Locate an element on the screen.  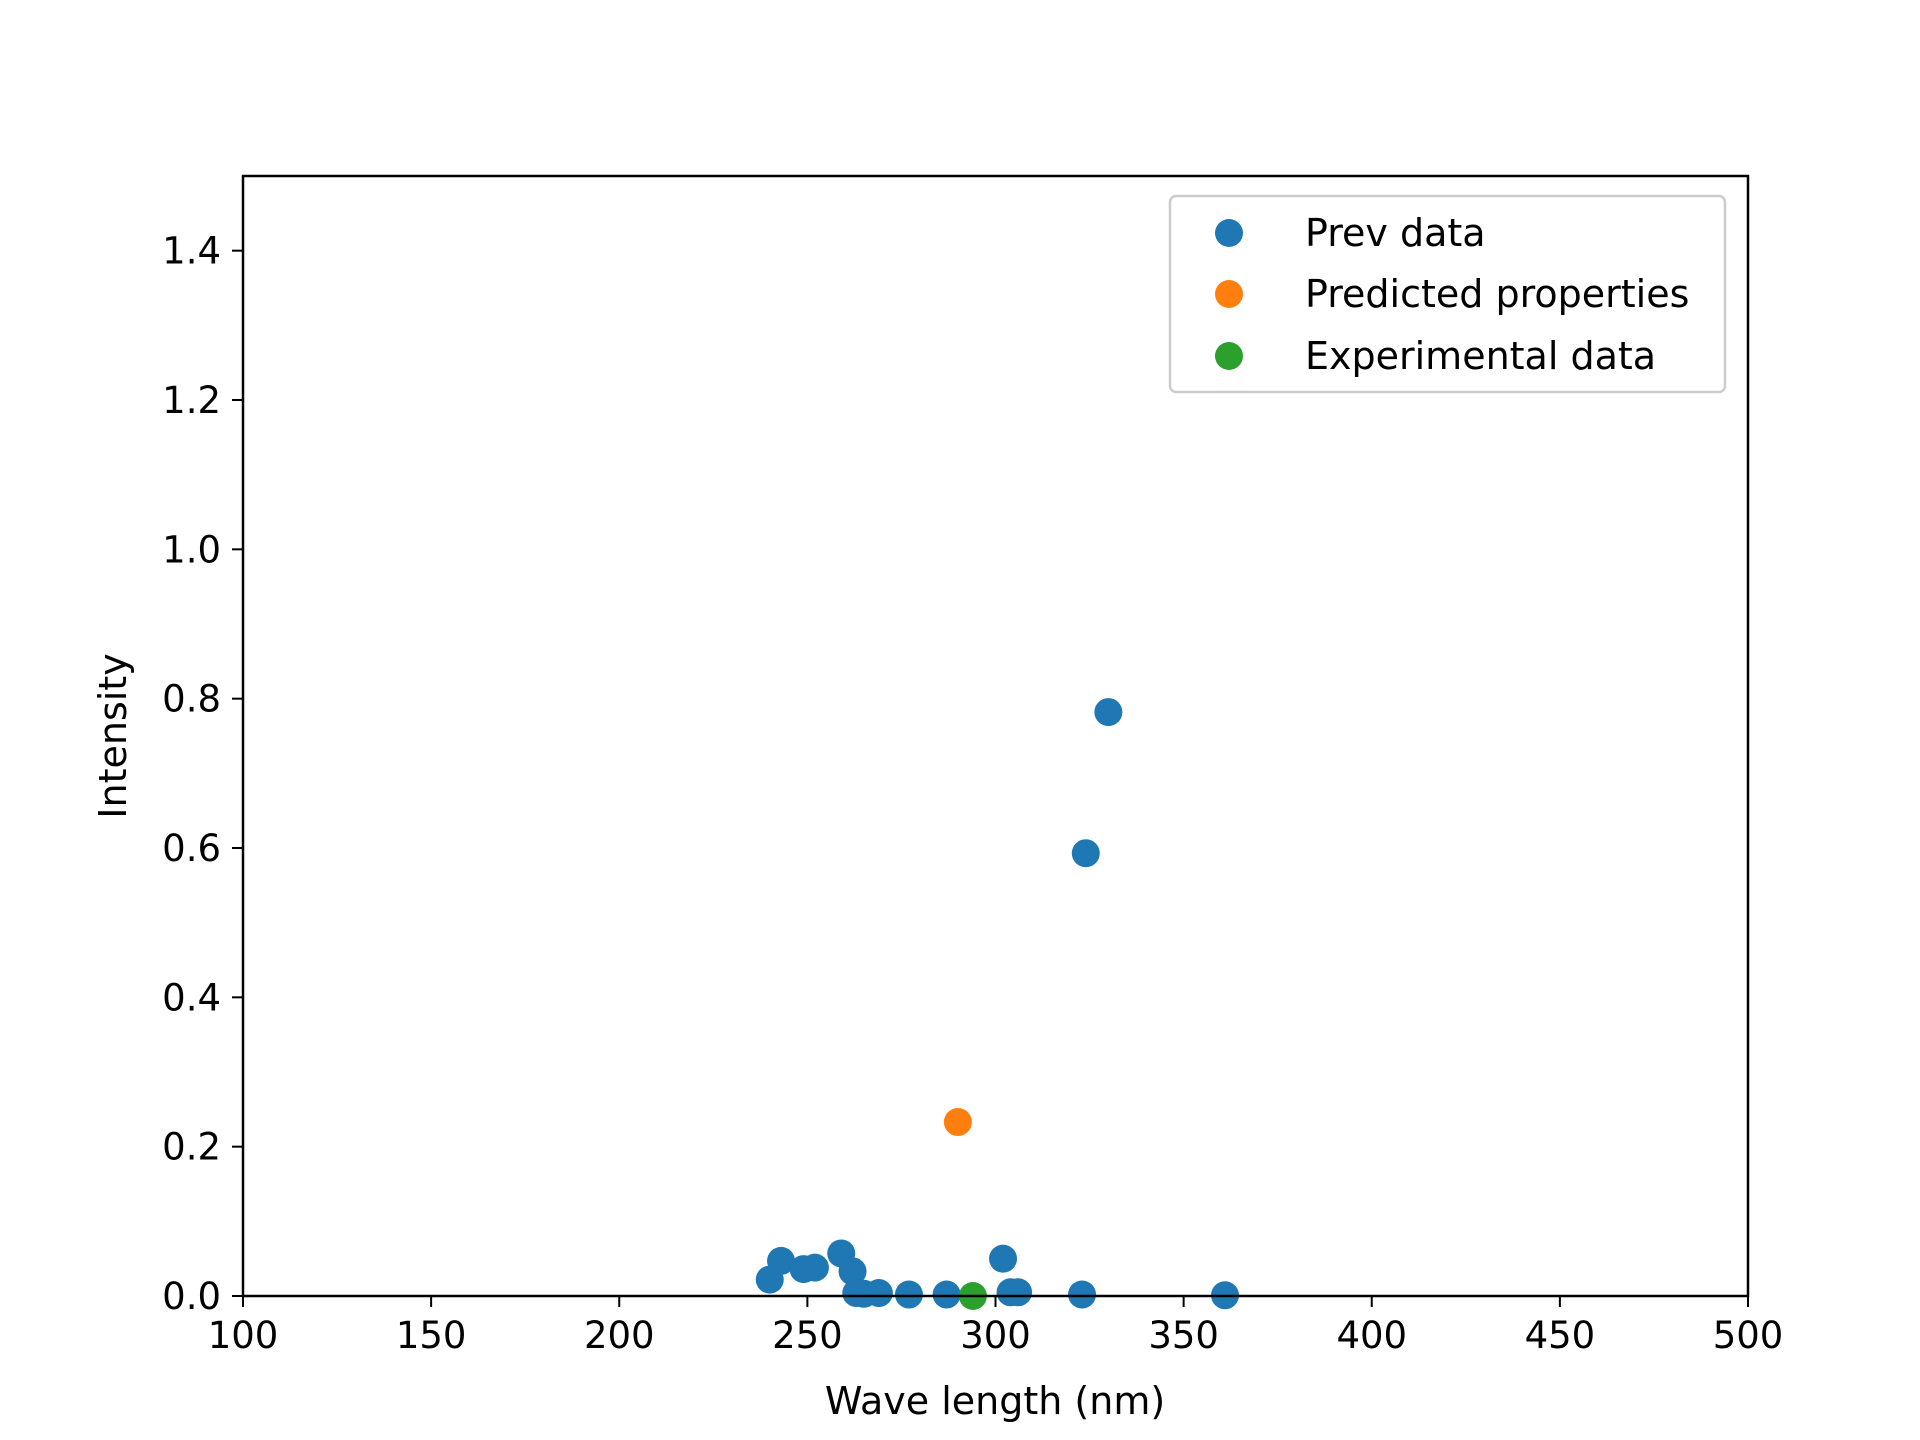
y-axis-ticks: 0.0 0.2 0.4 0.6 0.8 1.0 1.2 1.4 is located at coordinates (202, 774).